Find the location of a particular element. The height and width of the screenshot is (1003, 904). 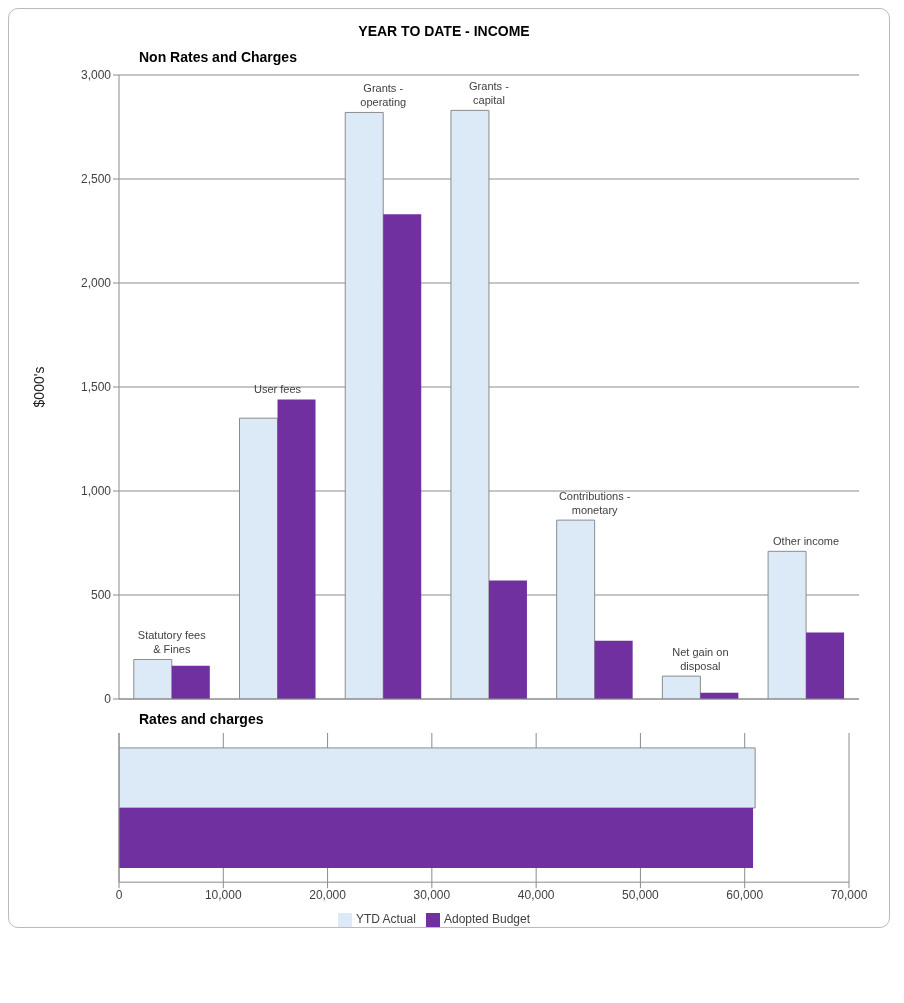

y-tick-label: 1,000 is located at coordinates (96, 491).